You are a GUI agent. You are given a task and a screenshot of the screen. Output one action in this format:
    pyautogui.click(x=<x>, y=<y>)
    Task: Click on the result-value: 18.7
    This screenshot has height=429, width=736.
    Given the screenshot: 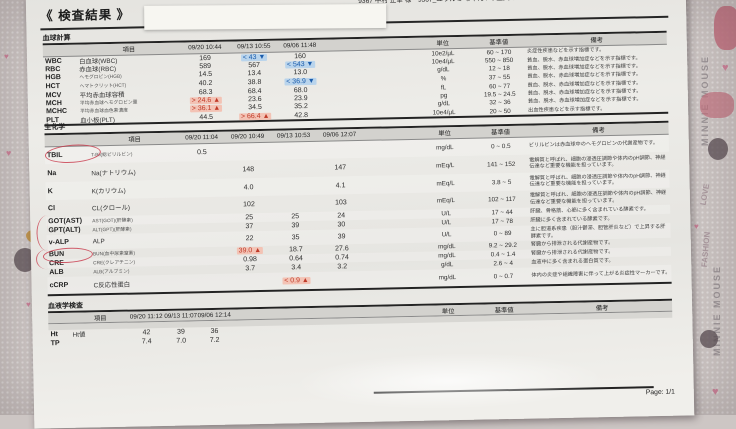 What is the action you would take?
    pyautogui.click(x=296, y=250)
    